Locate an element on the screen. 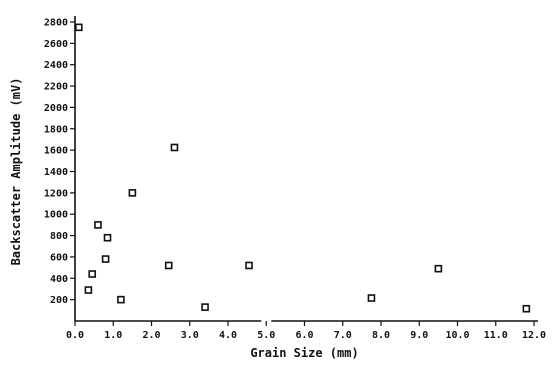 The image size is (554, 370). y-tick-label: 1000 is located at coordinates (56, 215).